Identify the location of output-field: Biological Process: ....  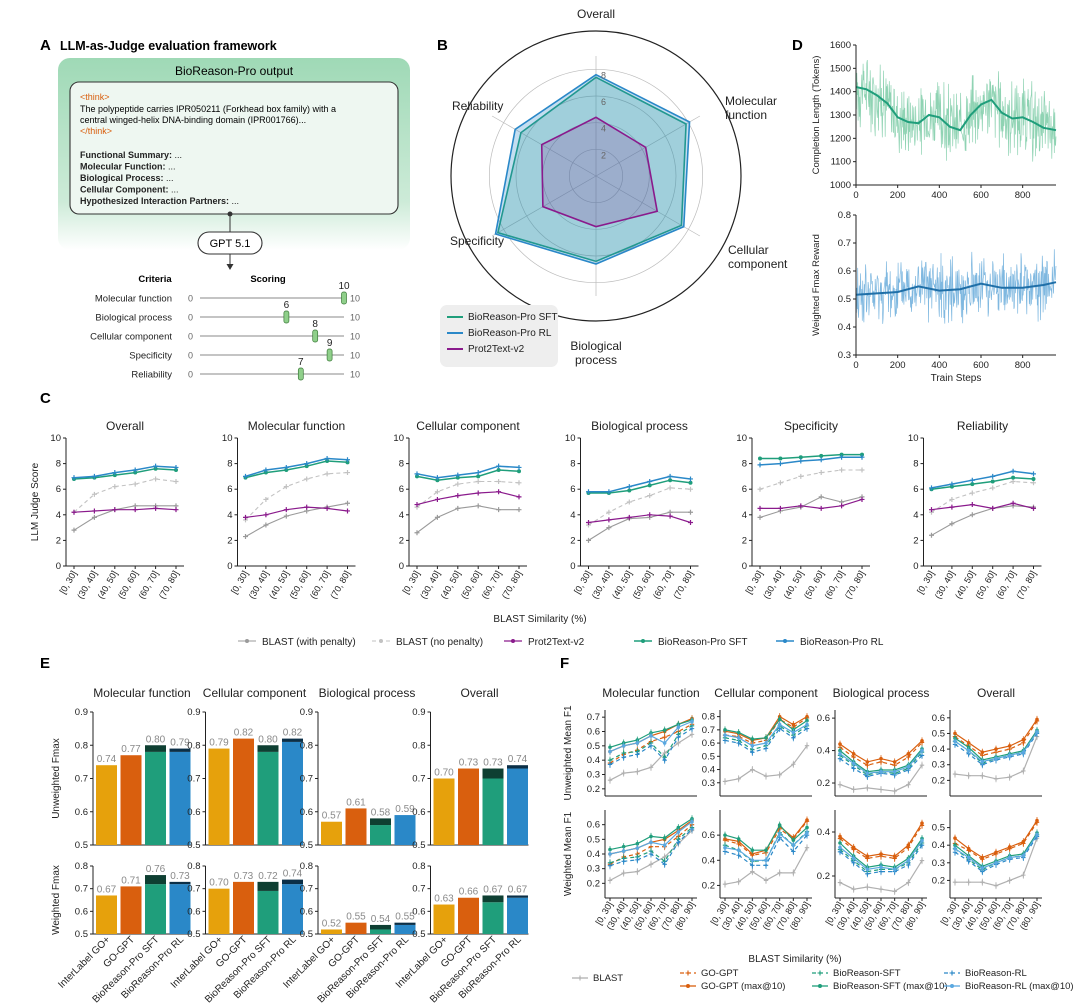
(127, 178).